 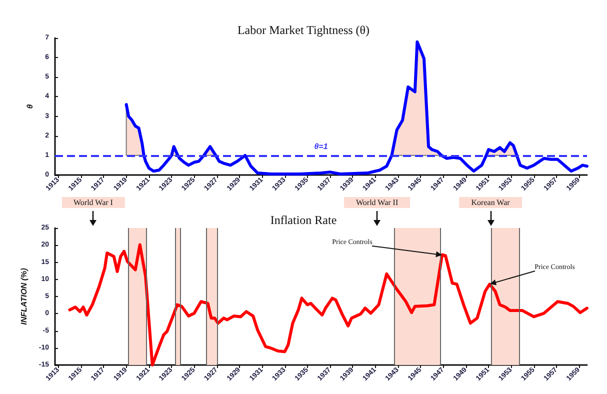 I want to click on text: World War I, so click(x=93, y=202).